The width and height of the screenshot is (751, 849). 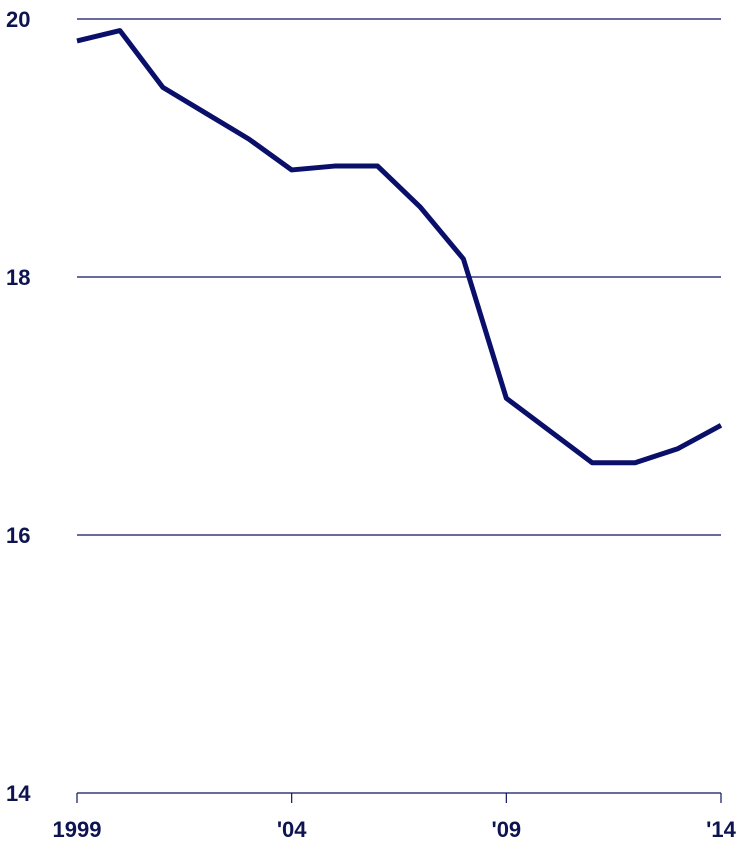 What do you see at coordinates (77, 829) in the screenshot?
I see `x-tick-label: 1999` at bounding box center [77, 829].